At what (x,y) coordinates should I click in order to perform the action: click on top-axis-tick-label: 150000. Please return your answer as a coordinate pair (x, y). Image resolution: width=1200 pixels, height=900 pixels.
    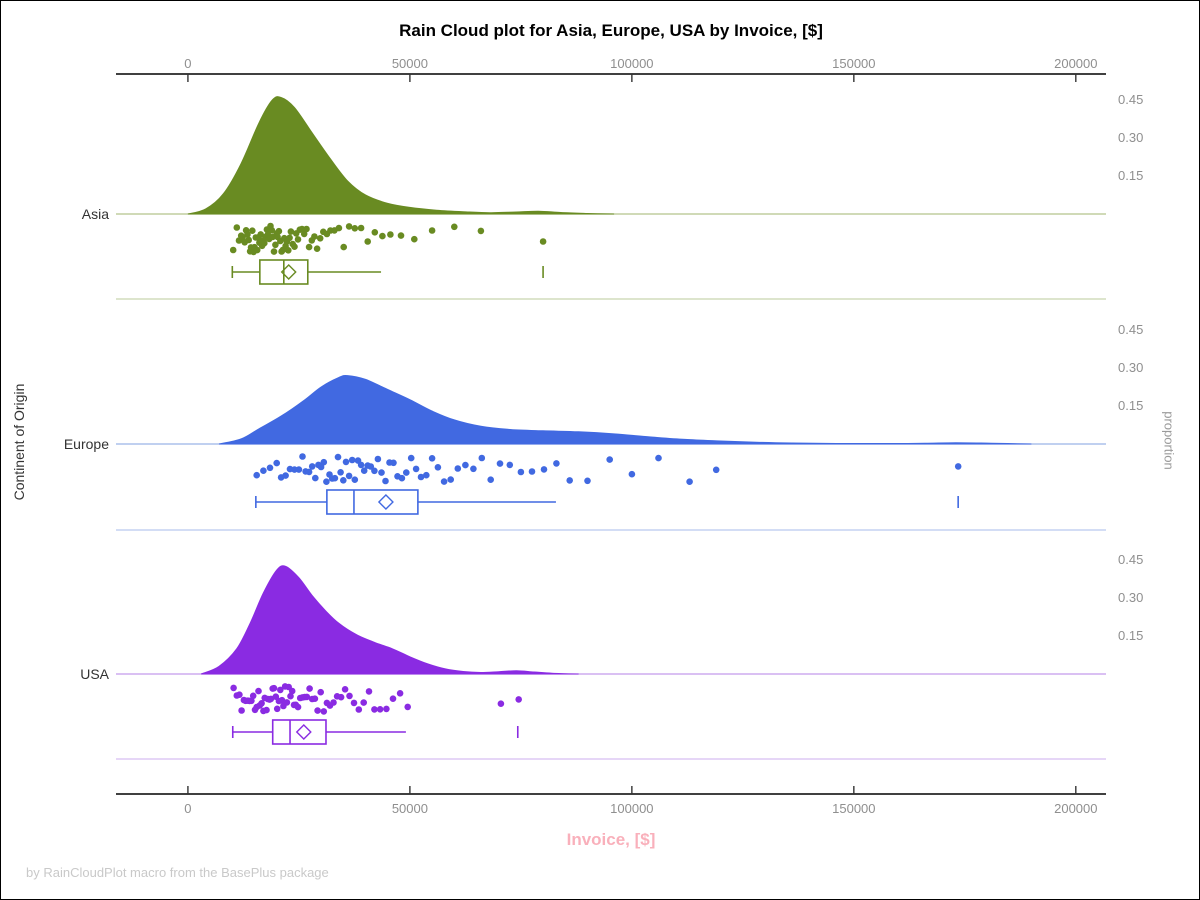
    Looking at the image, I should click on (853, 63).